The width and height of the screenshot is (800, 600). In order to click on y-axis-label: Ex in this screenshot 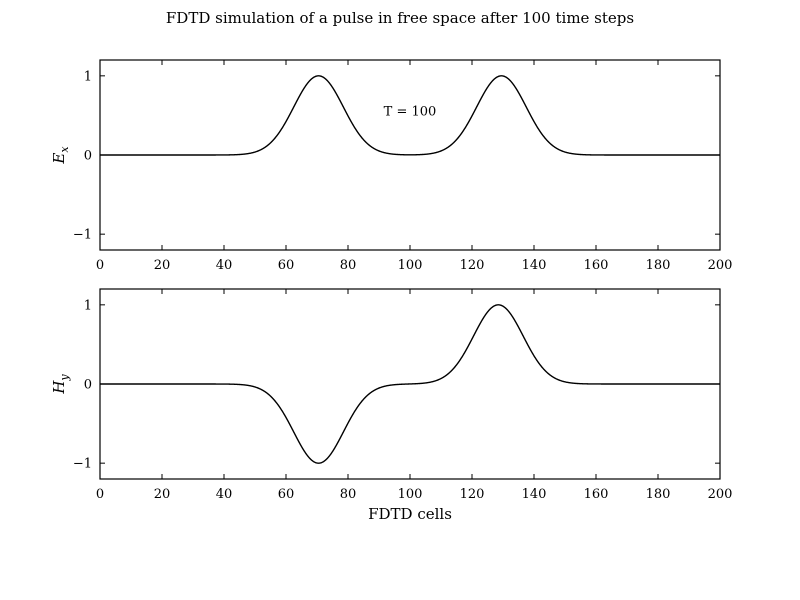, I will do `click(60, 155)`.